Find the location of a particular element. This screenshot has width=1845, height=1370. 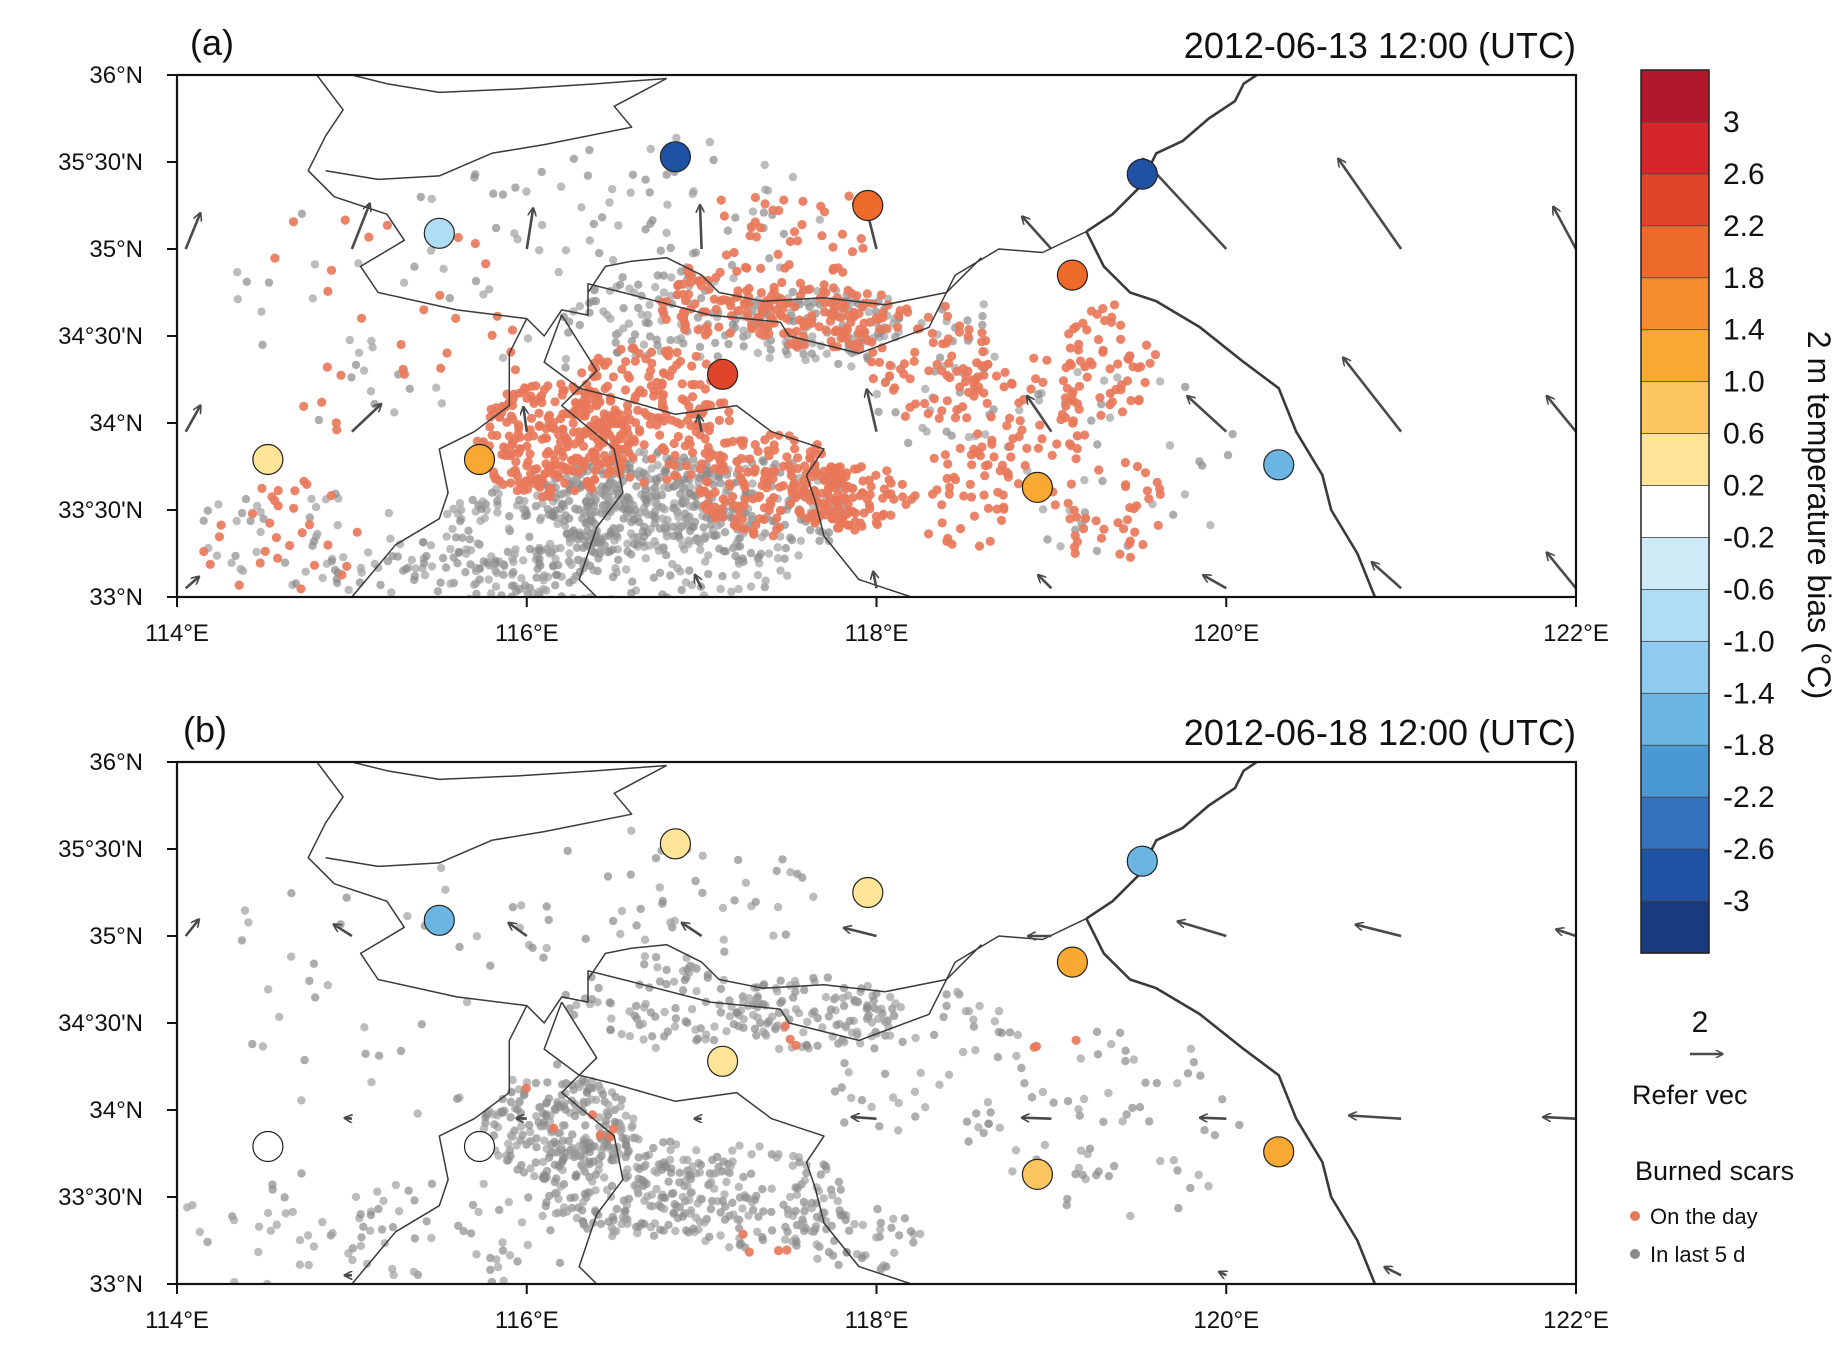

province-border is located at coordinates (728, 455).